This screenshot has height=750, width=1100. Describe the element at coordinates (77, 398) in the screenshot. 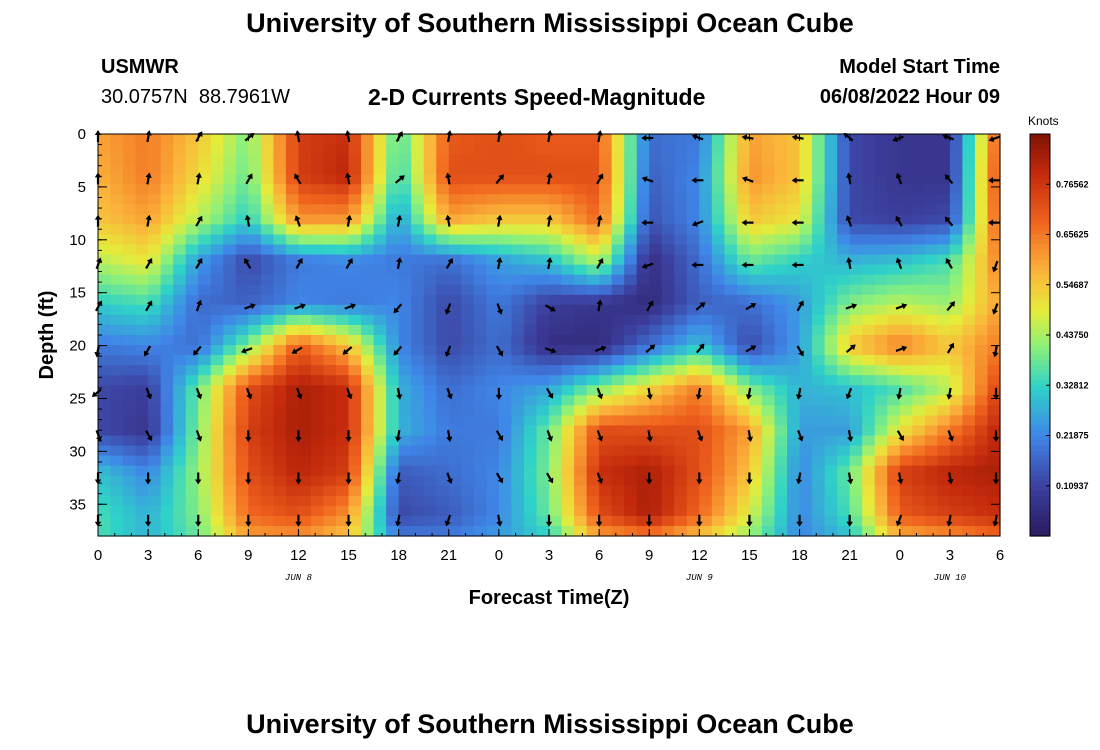

I see `y-tick-label: 25` at that location.